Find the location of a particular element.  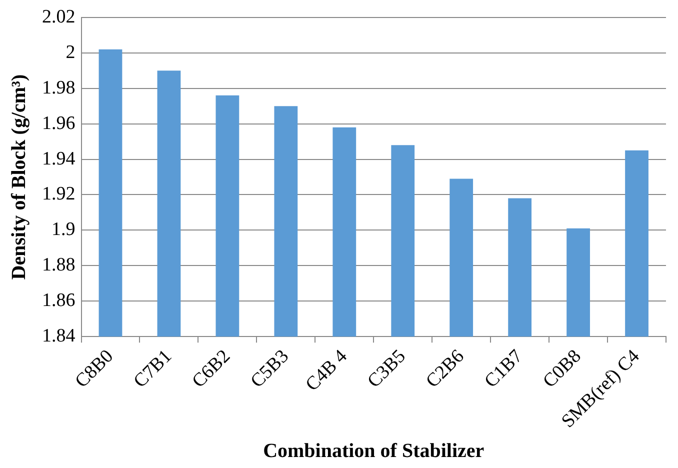

y-tick-label: 1.9 is located at coordinates (64, 229).